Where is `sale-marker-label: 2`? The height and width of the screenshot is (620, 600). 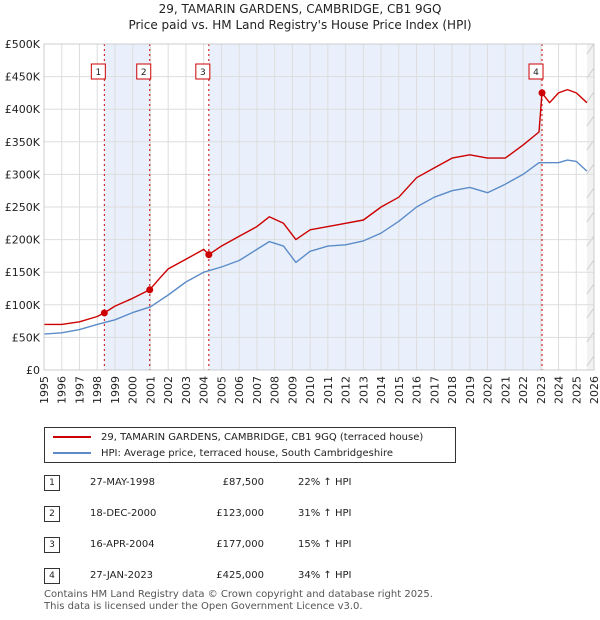
sale-marker-label: 2 is located at coordinates (144, 73).